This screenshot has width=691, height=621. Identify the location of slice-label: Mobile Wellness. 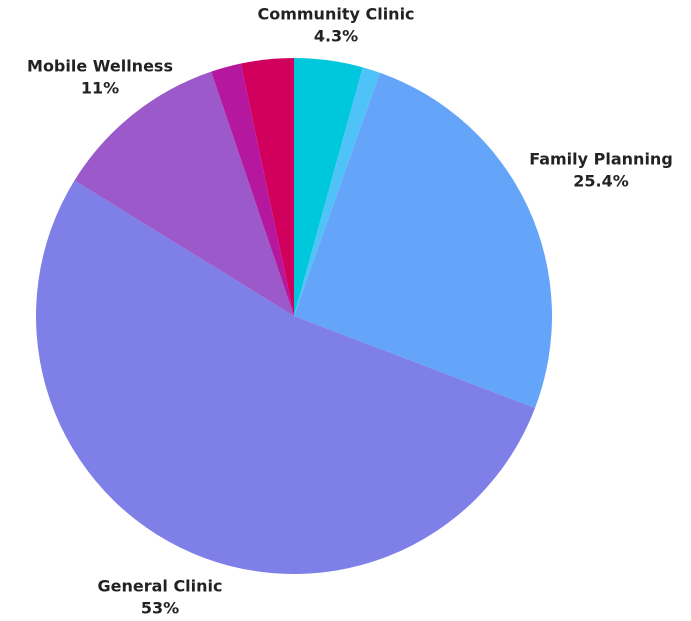
(100, 66).